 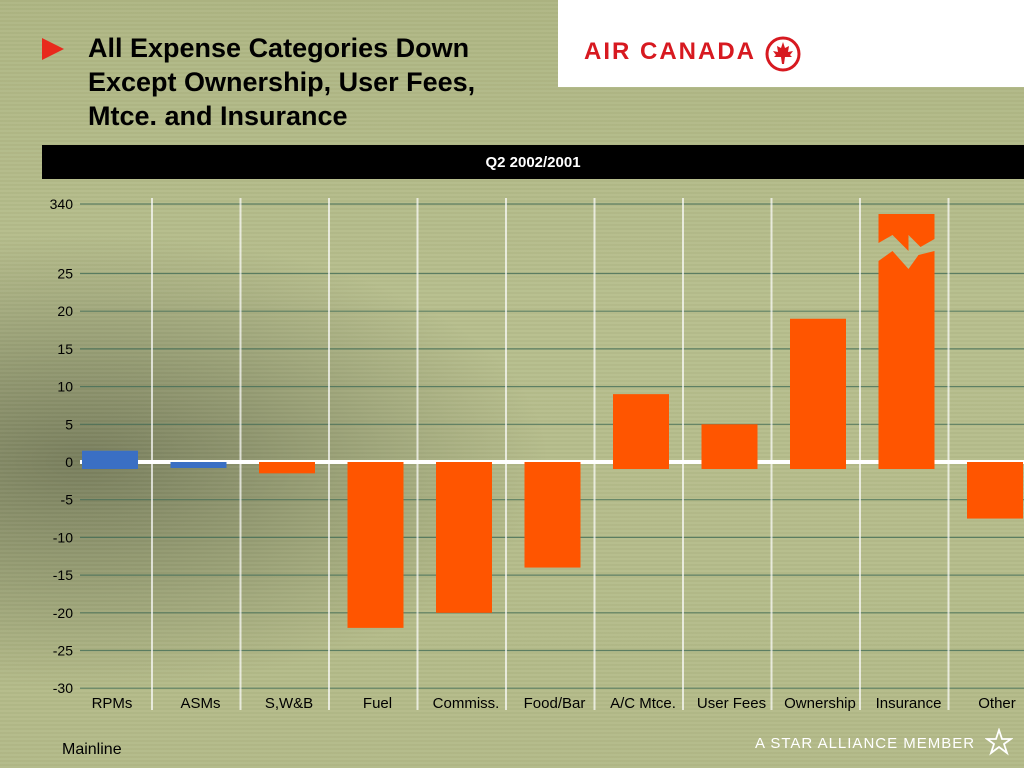 What do you see at coordinates (65, 274) in the screenshot?
I see `y-tick-label: 25` at bounding box center [65, 274].